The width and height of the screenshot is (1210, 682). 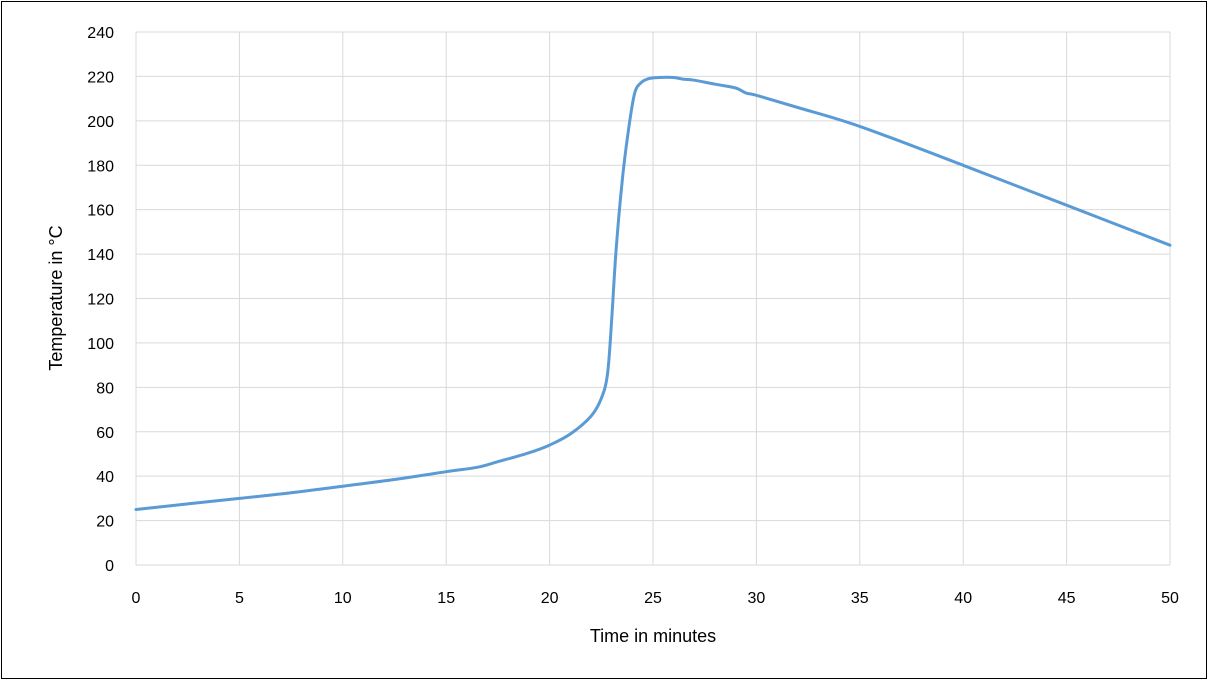 What do you see at coordinates (100, 255) in the screenshot?
I see `y-tick-label: 140` at bounding box center [100, 255].